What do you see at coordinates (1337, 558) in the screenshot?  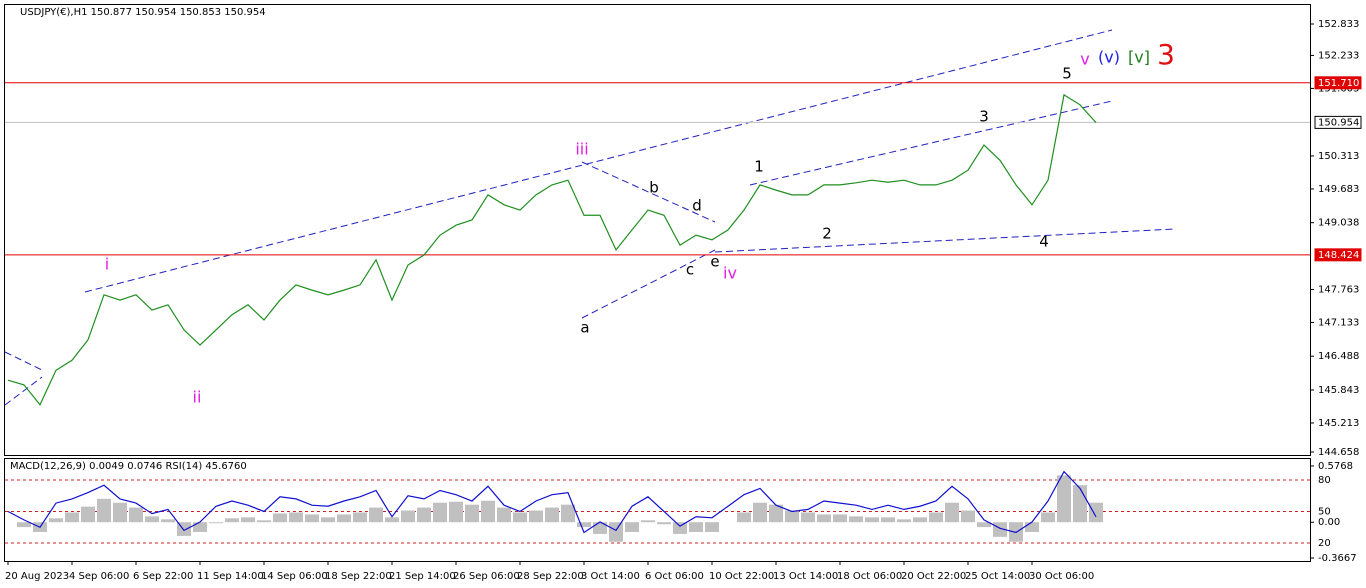 I see `macd-tick-label: -0.3667` at bounding box center [1337, 558].